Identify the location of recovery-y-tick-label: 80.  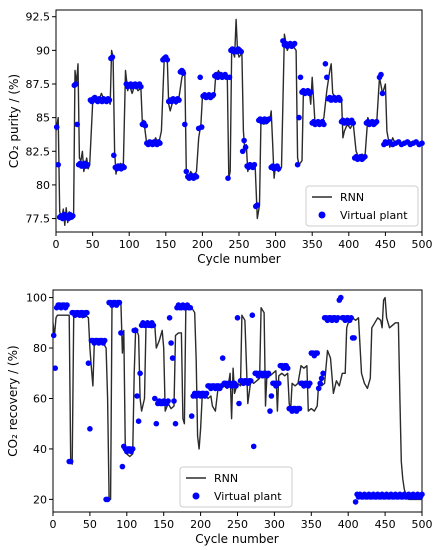
(40, 348).